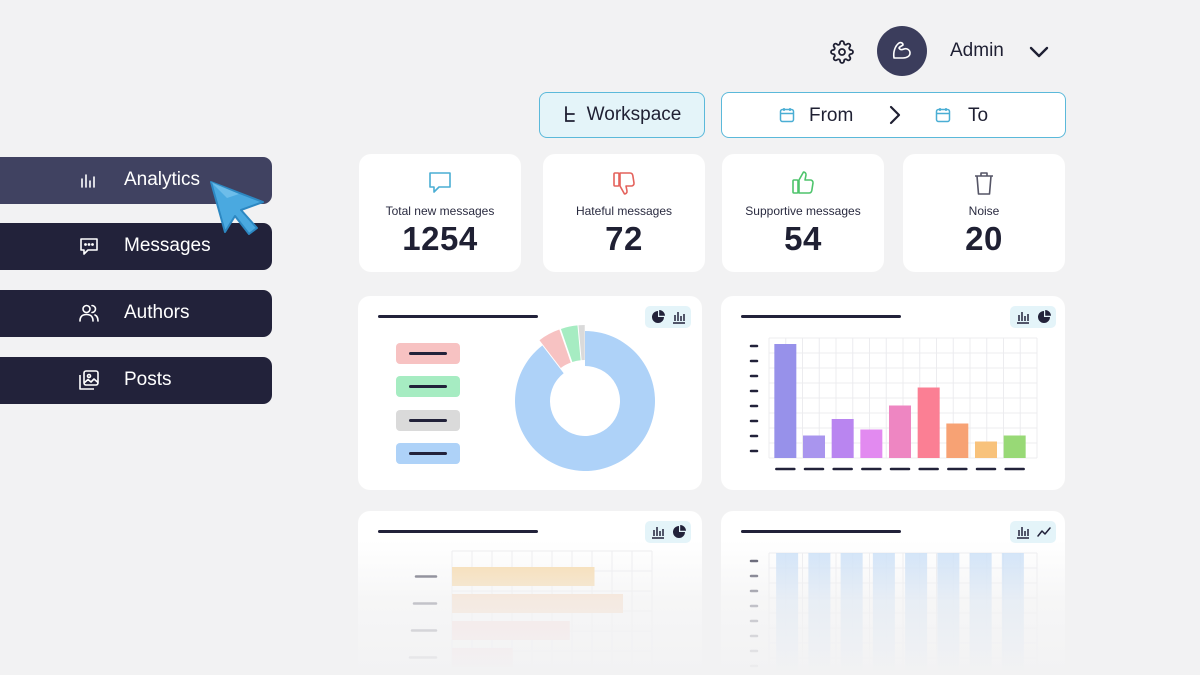 The image size is (1200, 675). What do you see at coordinates (984, 238) in the screenshot?
I see `stat-value: 20` at bounding box center [984, 238].